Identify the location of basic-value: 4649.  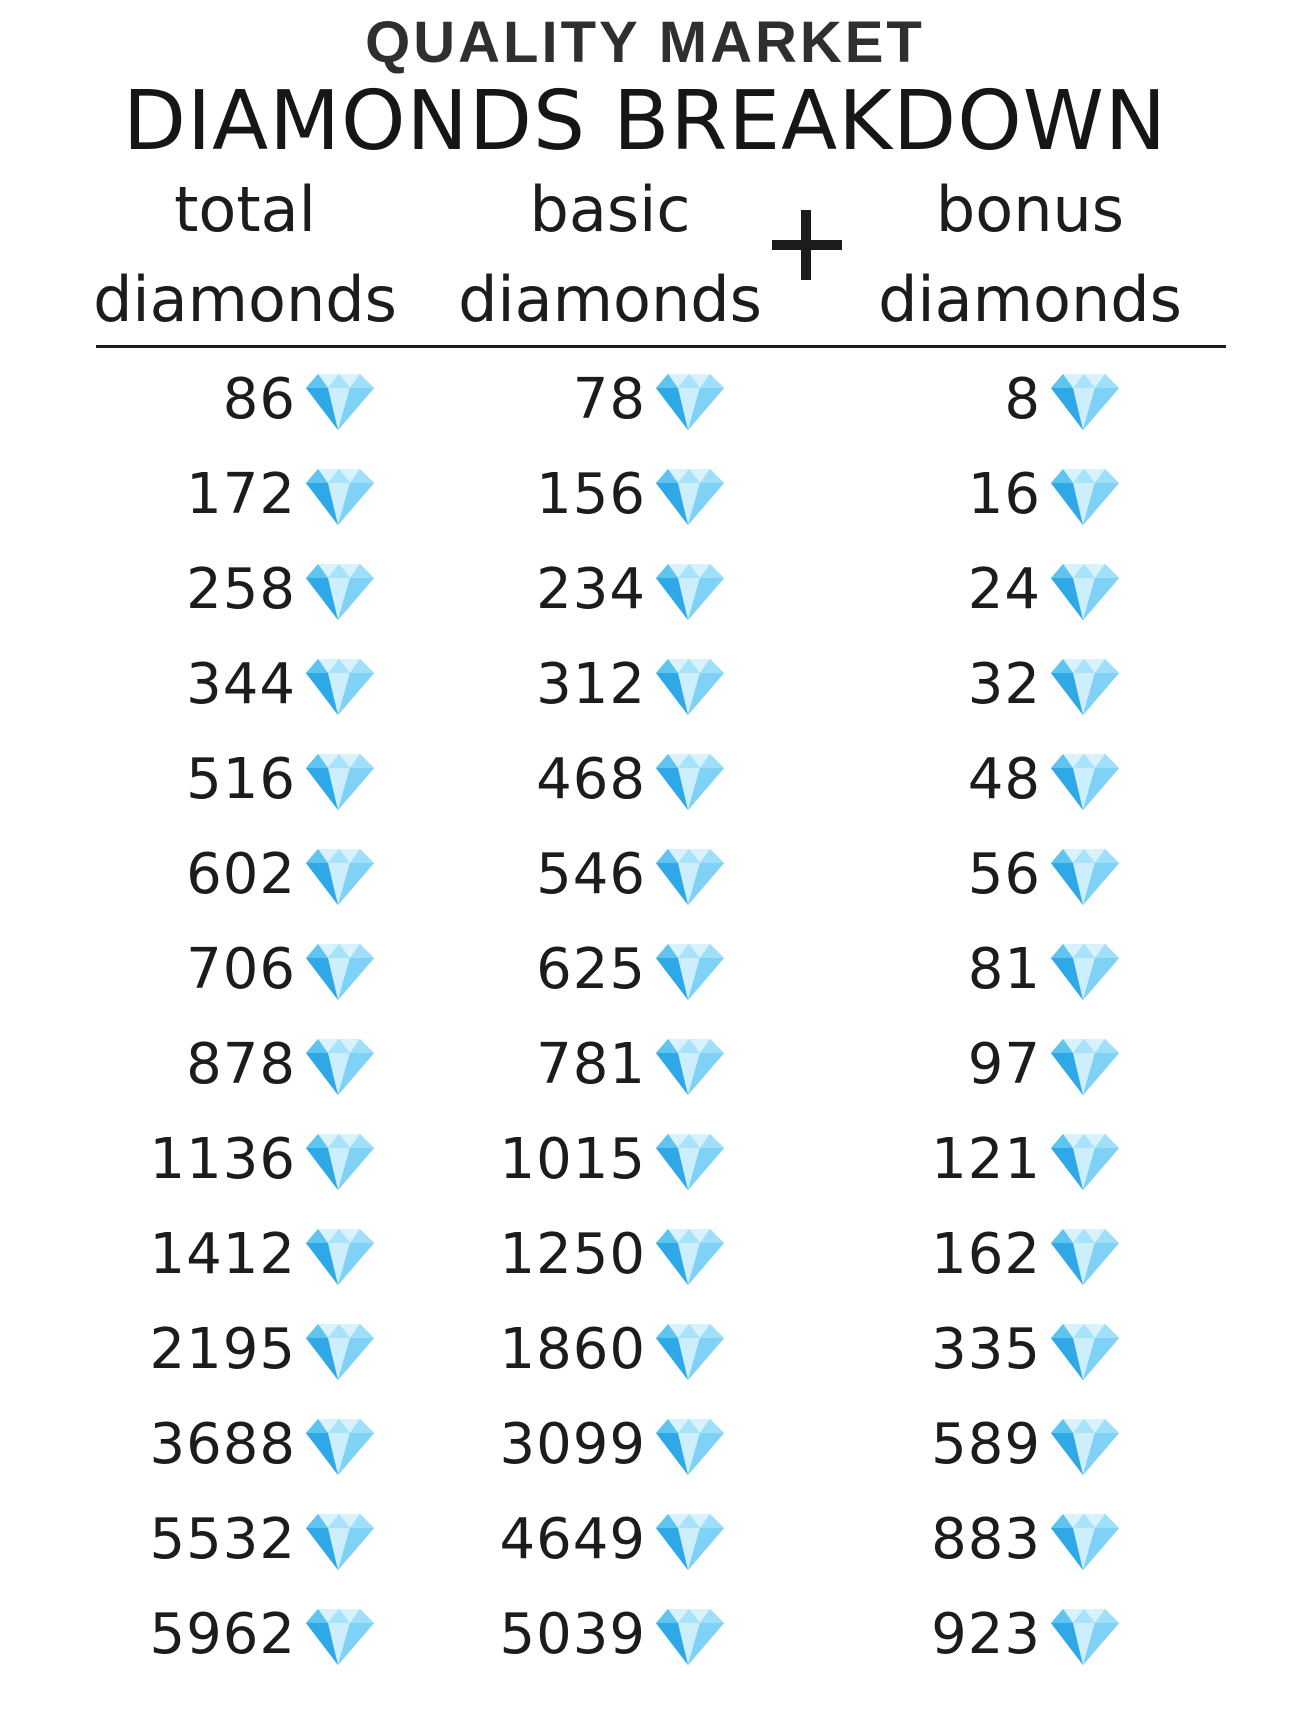
(572, 1539).